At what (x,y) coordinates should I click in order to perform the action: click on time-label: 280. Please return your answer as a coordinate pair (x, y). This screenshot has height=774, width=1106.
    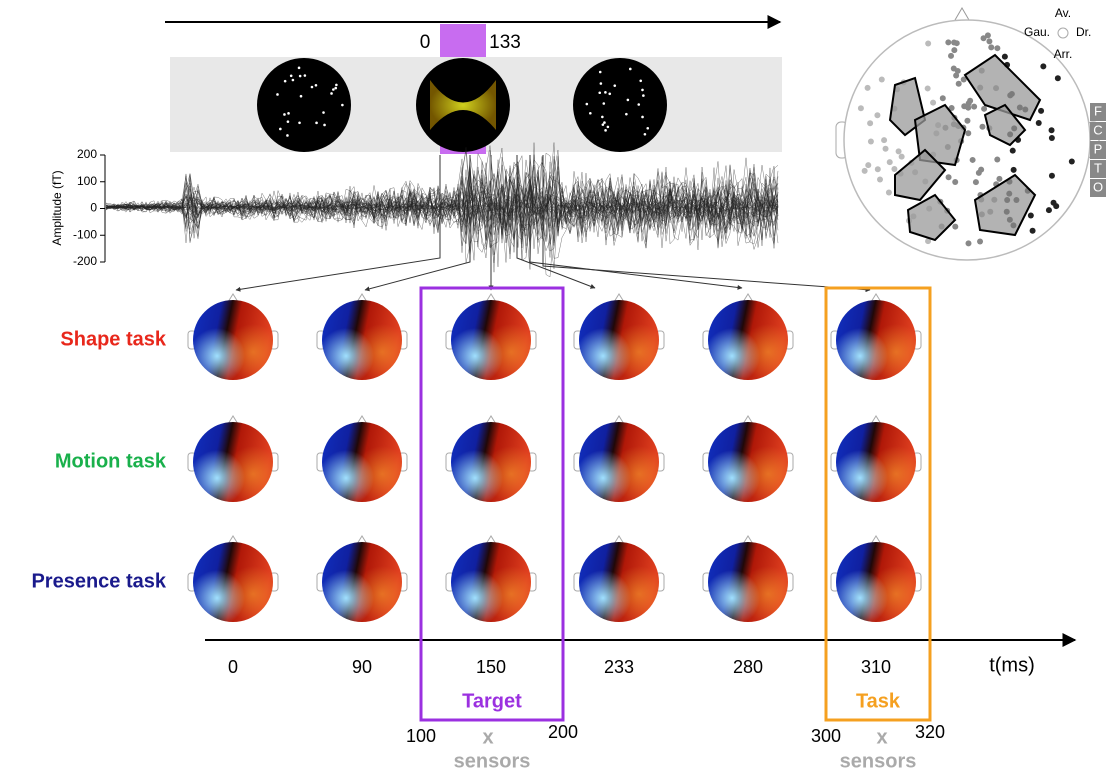
    Looking at the image, I should click on (748, 667).